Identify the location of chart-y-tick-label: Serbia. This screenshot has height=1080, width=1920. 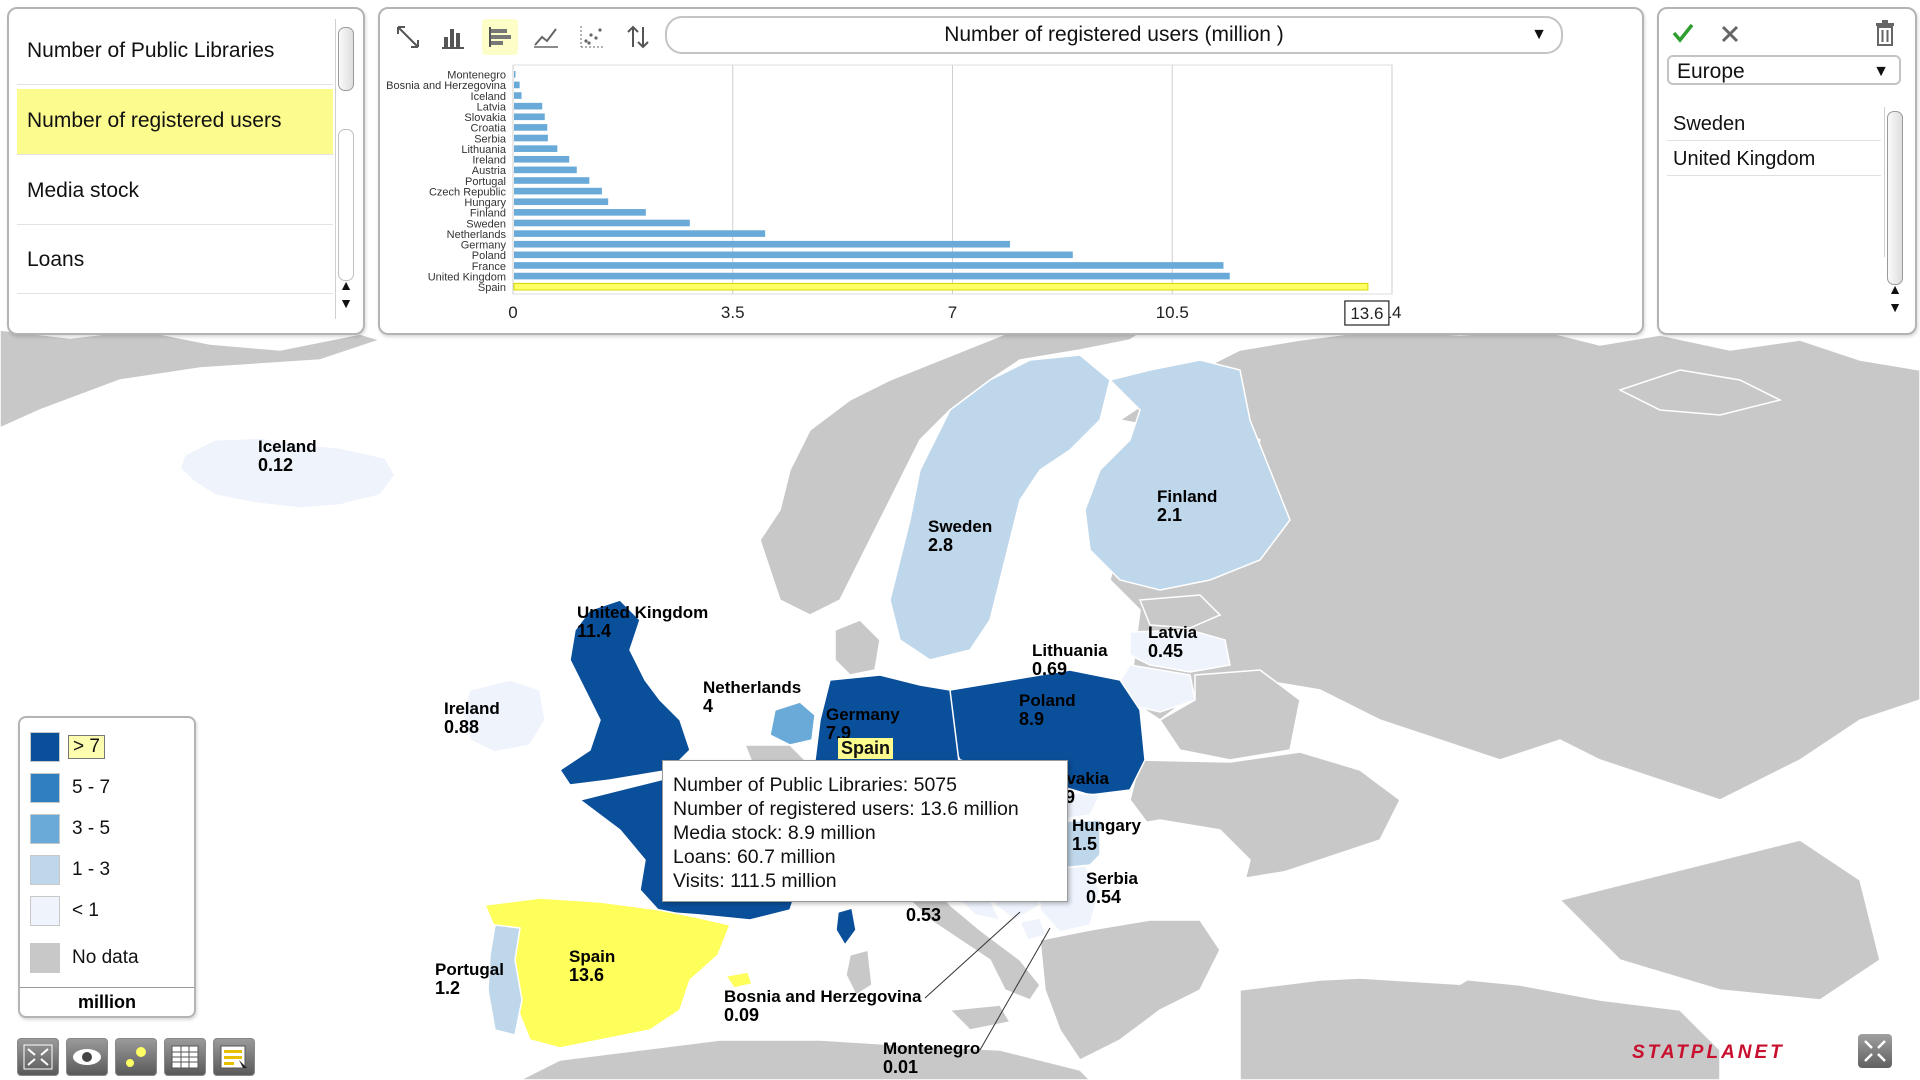
(490, 139).